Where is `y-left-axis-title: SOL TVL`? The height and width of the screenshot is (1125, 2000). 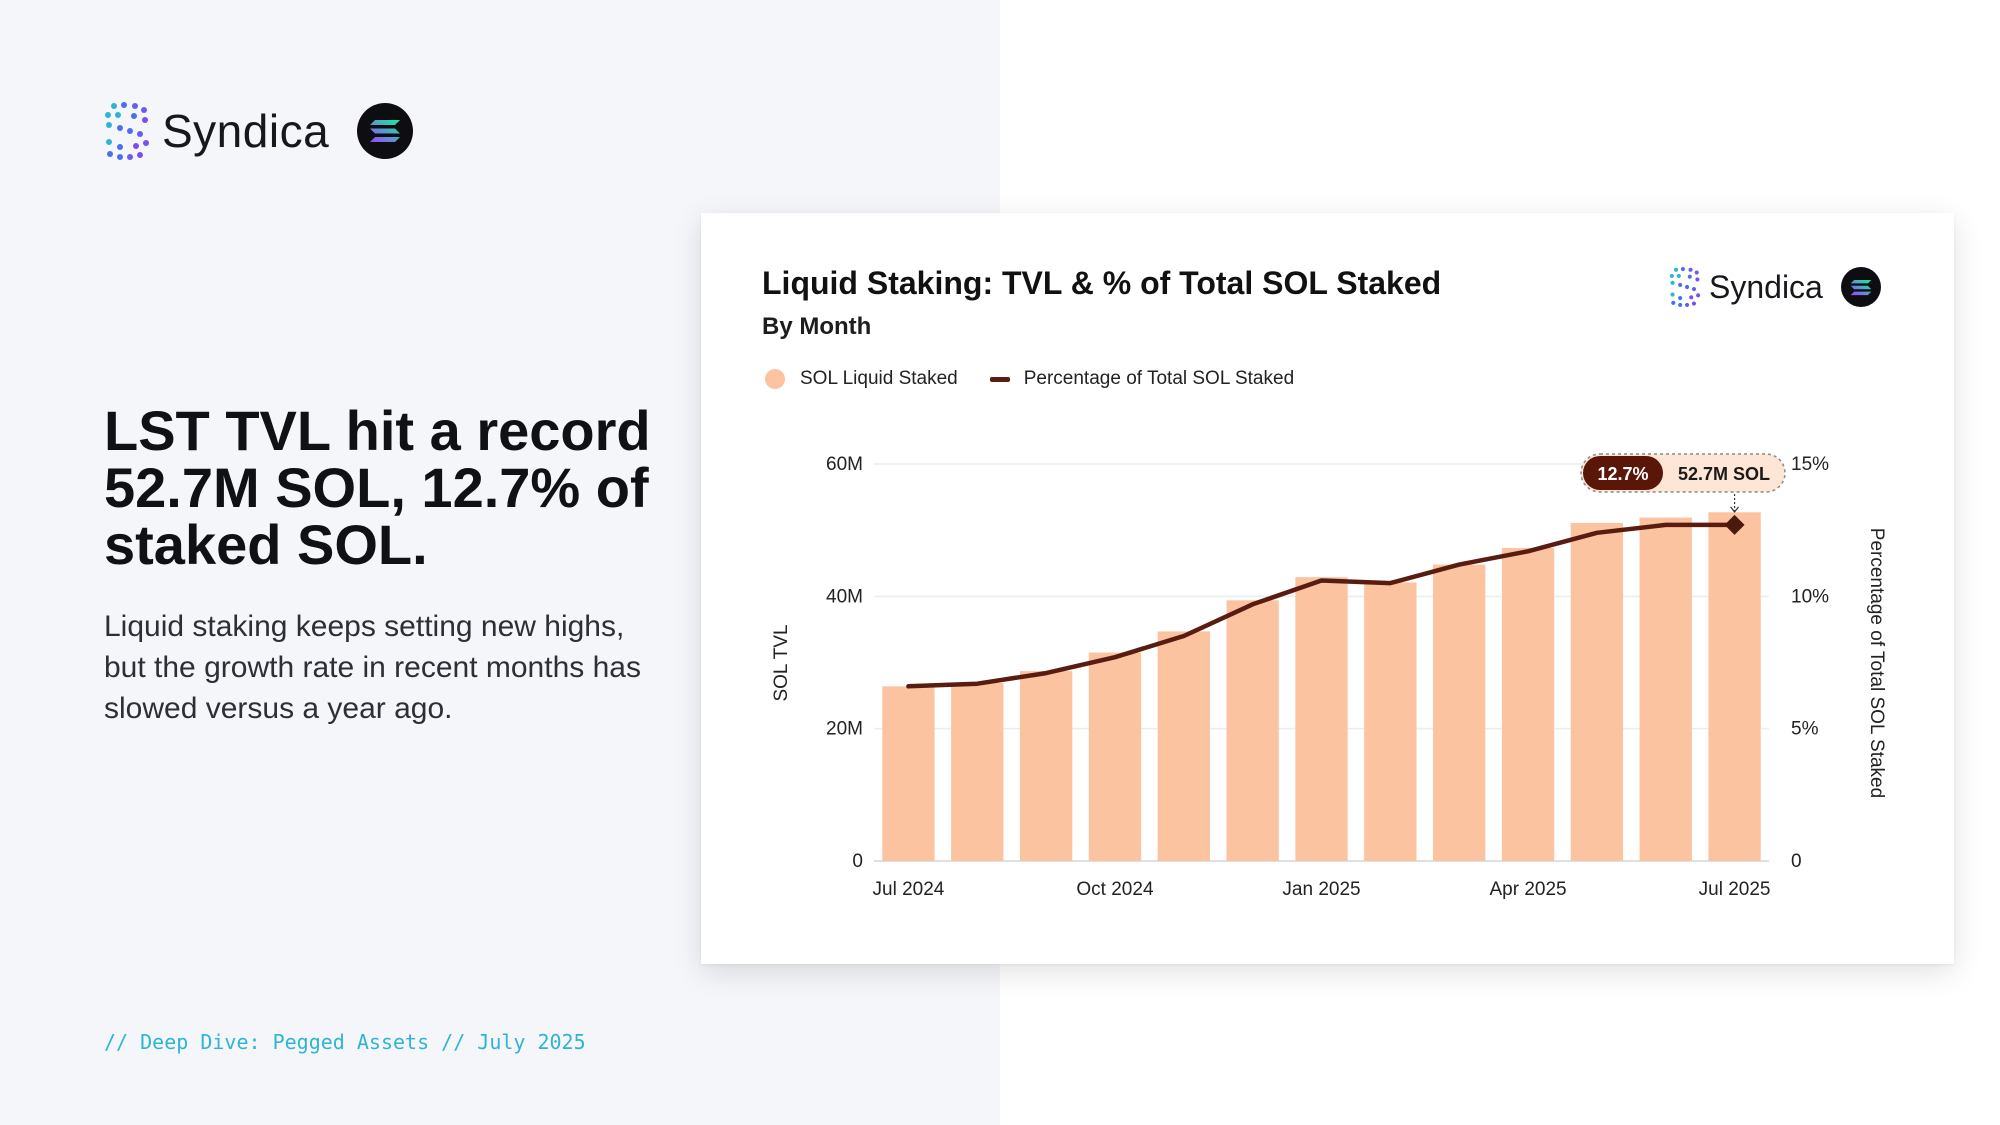 y-left-axis-title: SOL TVL is located at coordinates (781, 662).